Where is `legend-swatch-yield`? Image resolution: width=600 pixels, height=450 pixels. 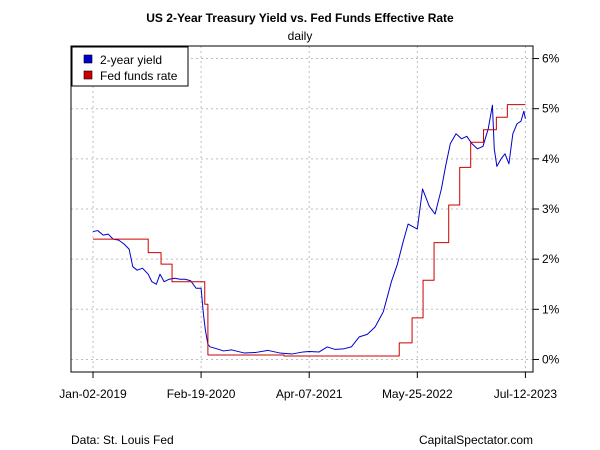 legend-swatch-yield is located at coordinates (88, 59).